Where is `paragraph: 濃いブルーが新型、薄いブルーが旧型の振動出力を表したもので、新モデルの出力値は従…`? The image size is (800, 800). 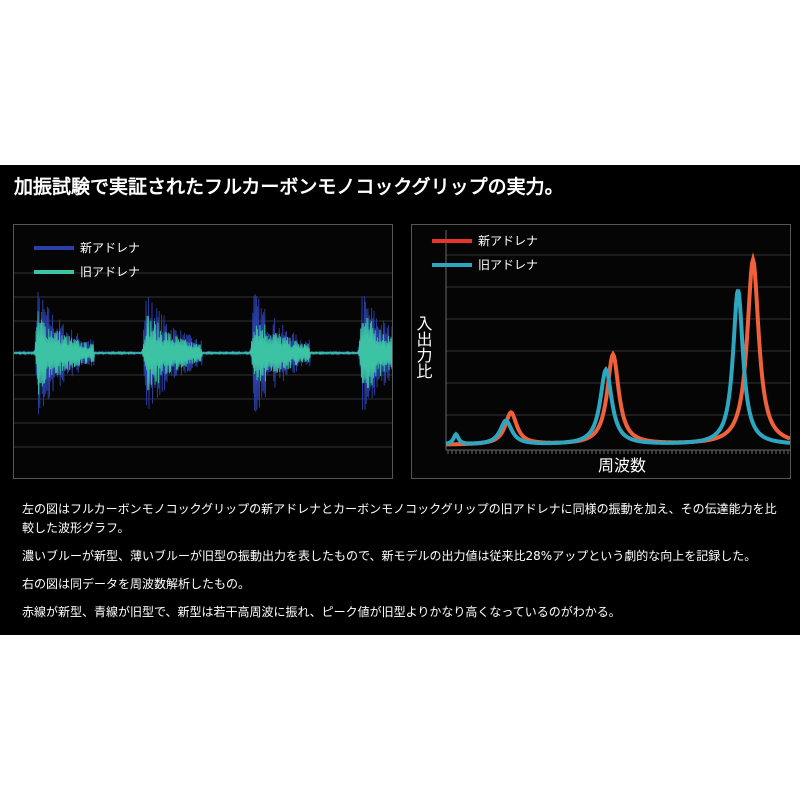 paragraph: 濃いブルーが新型、薄いブルーが旧型の振動出力を表したもので、新モデルの出力値は従… is located at coordinates (389, 556).